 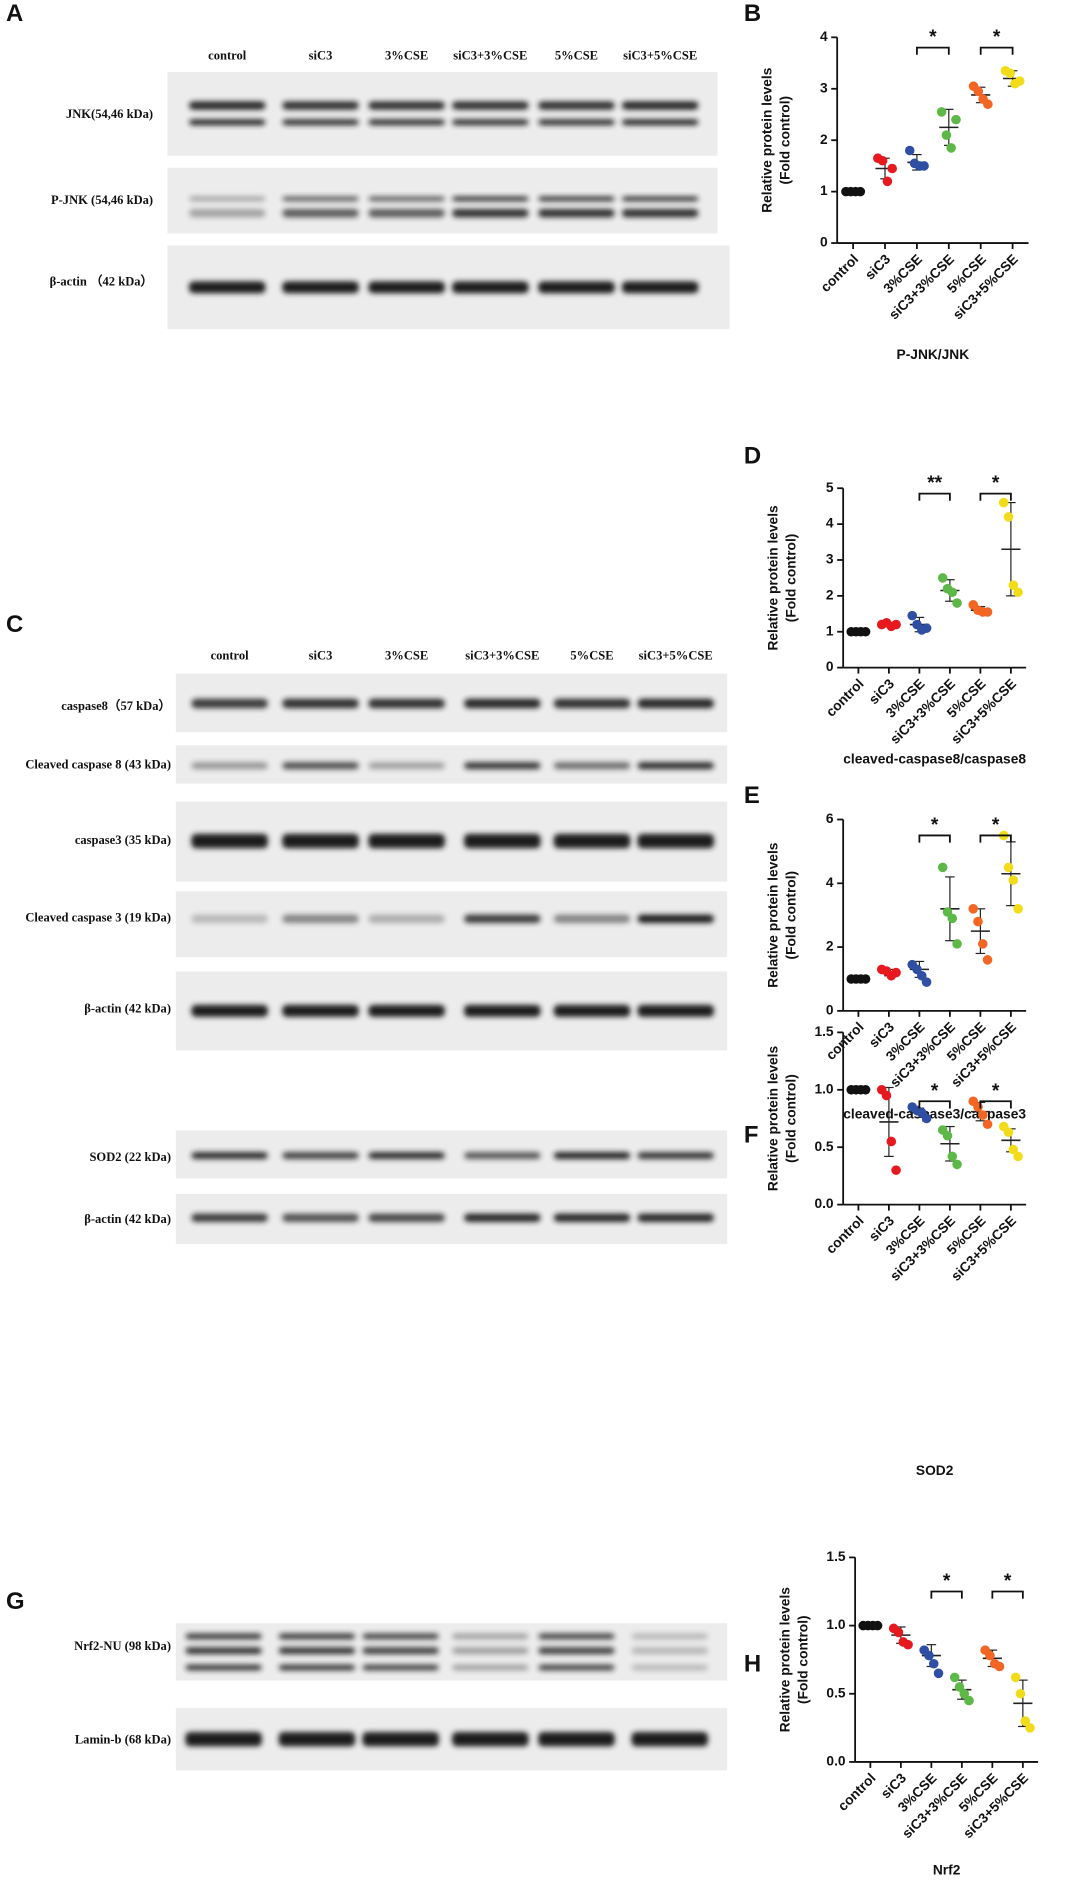 I want to click on row-label: Lamin-b (68 kDa), so click(x=123, y=1739).